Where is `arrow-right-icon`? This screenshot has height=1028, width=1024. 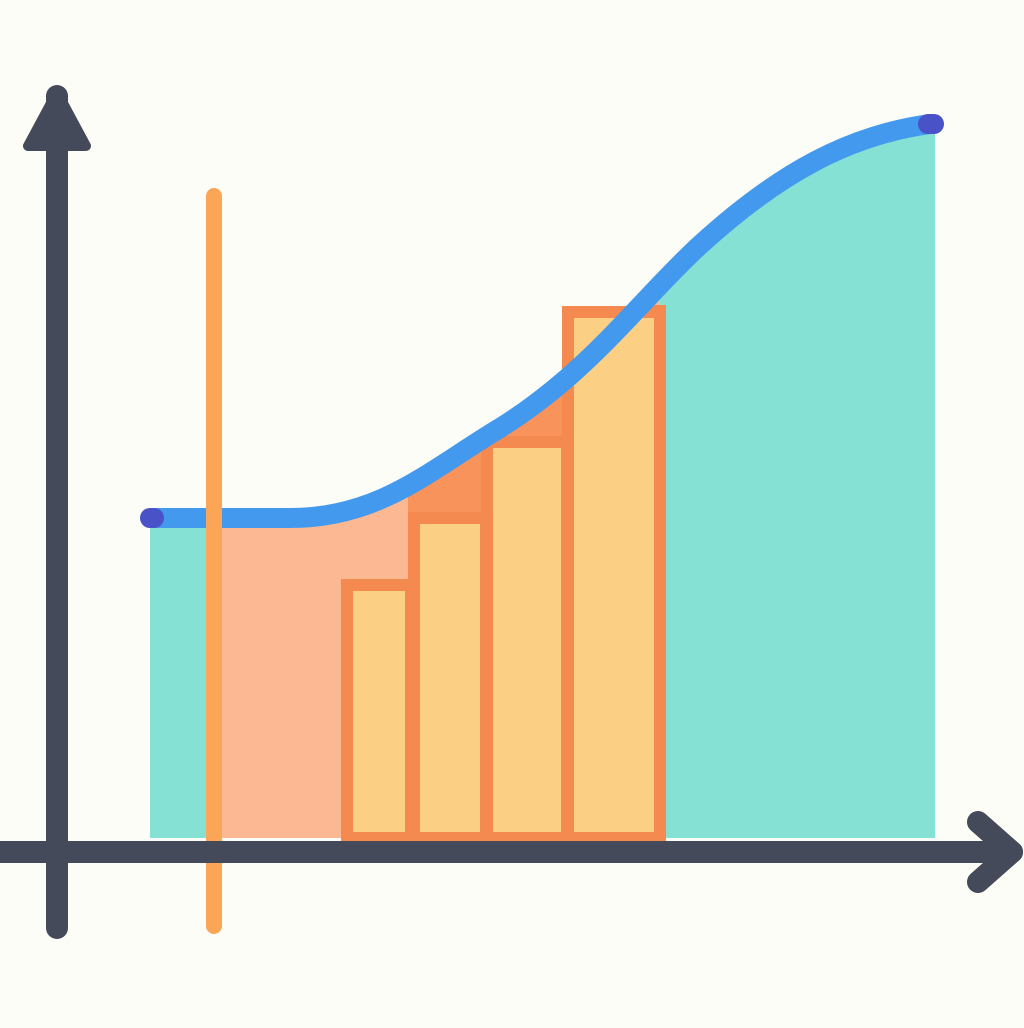 arrow-right-icon is located at coordinates (995, 852).